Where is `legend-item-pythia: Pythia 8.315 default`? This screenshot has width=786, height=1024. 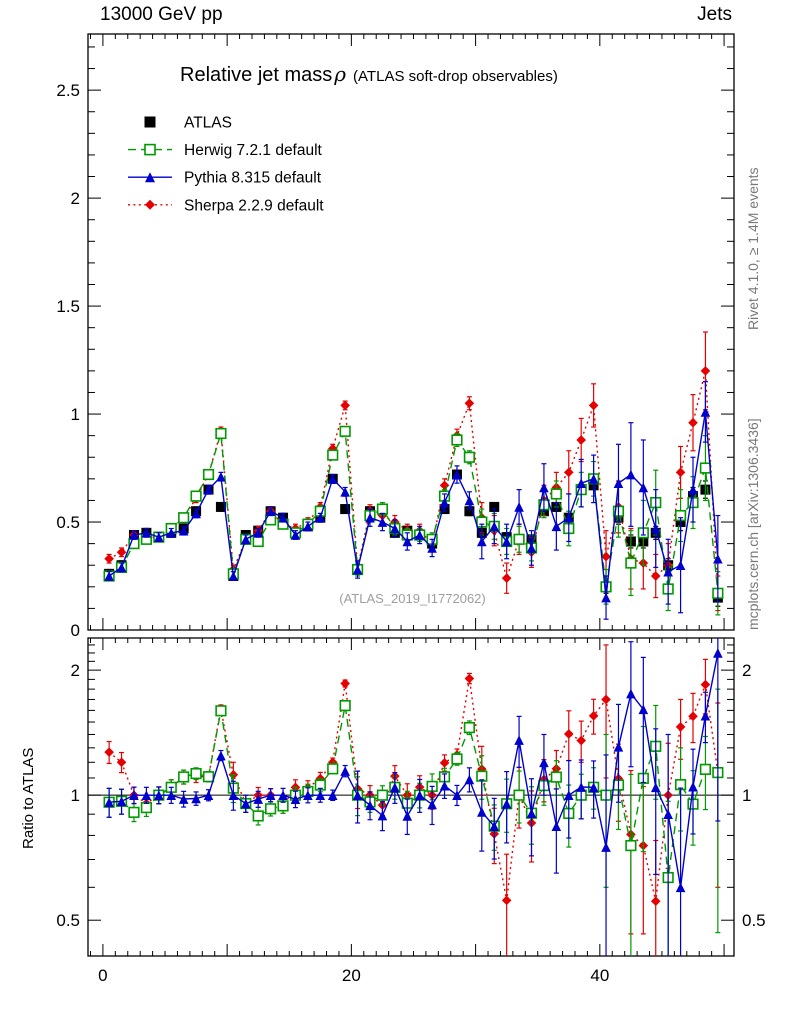
legend-item-pythia: Pythia 8.315 default is located at coordinates (225, 178).